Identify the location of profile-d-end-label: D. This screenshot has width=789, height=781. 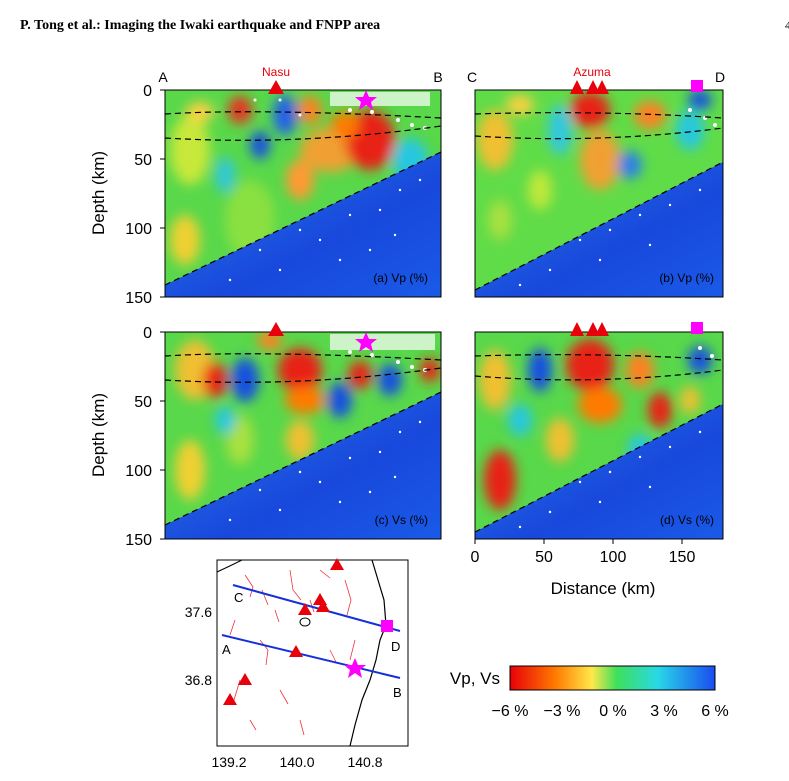
(720, 77).